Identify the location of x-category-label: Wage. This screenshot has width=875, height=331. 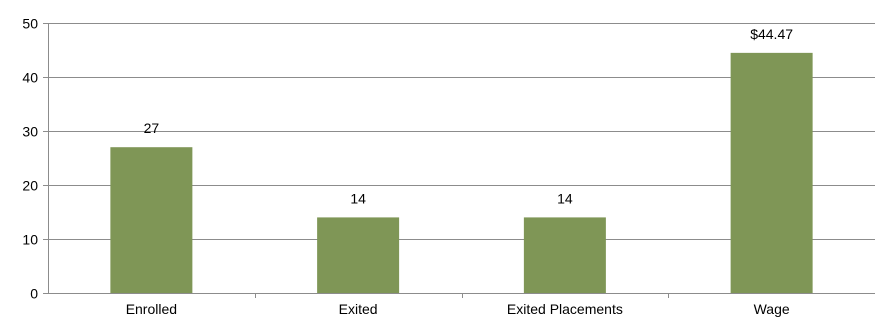
(772, 309).